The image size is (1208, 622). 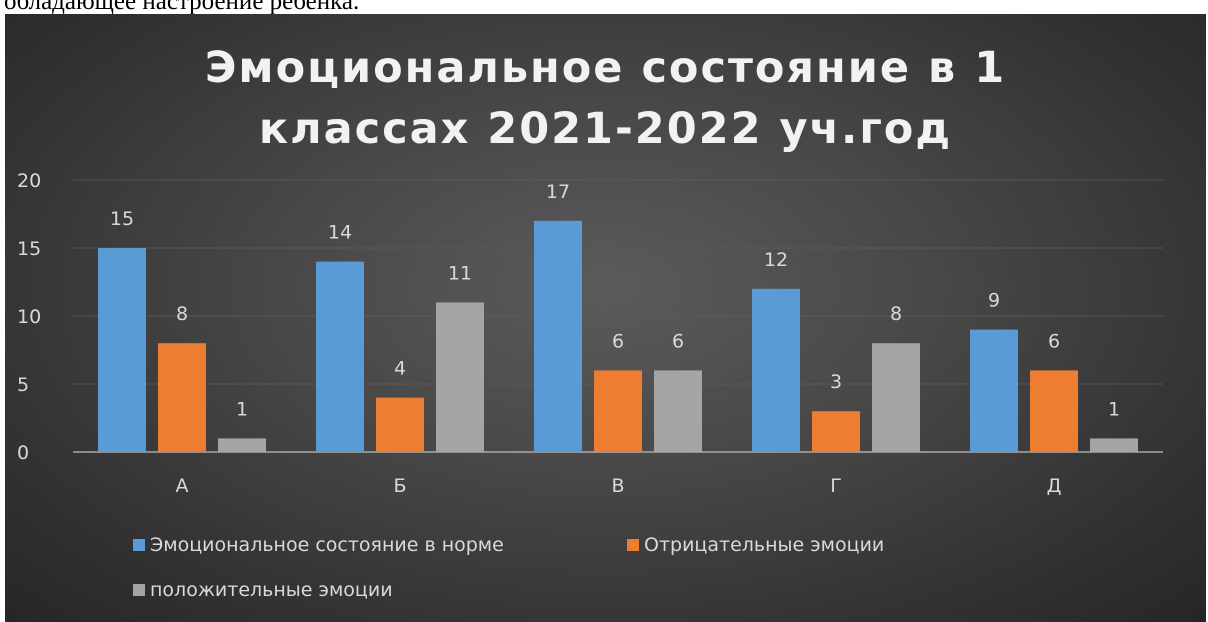 What do you see at coordinates (340, 233) in the screenshot?
I see `data-label: 14` at bounding box center [340, 233].